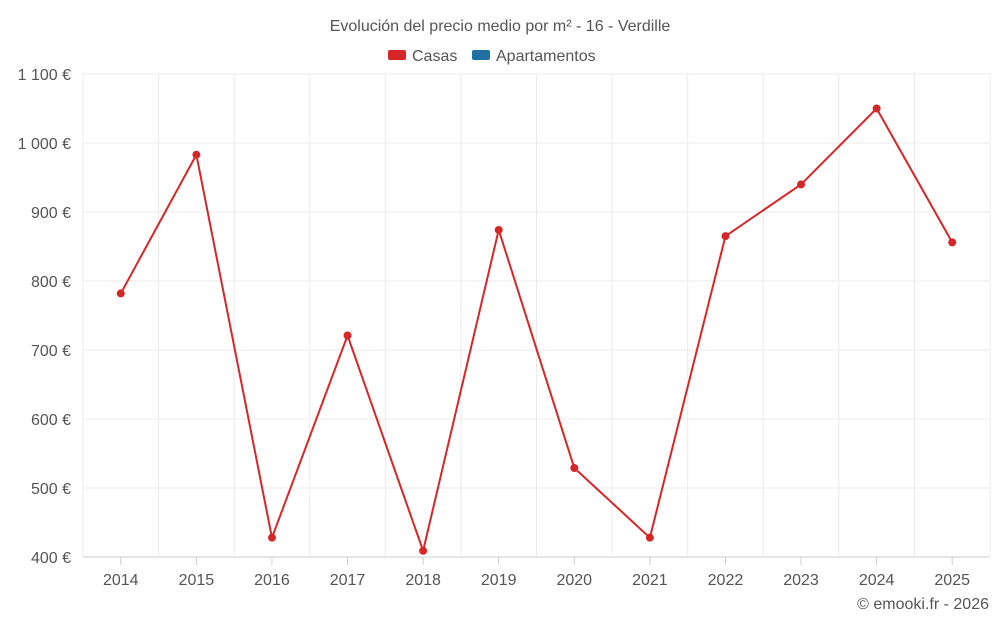 The image size is (1000, 625). I want to click on x-tick-label: 2018, so click(423, 580).